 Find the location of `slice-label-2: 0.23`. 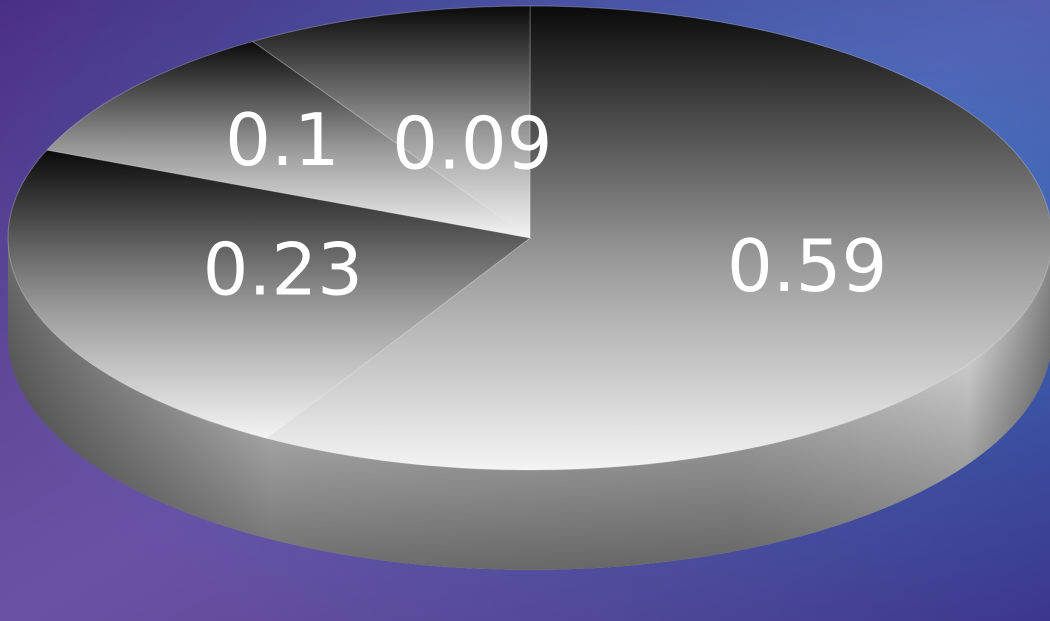

slice-label-2: 0.23 is located at coordinates (283, 270).